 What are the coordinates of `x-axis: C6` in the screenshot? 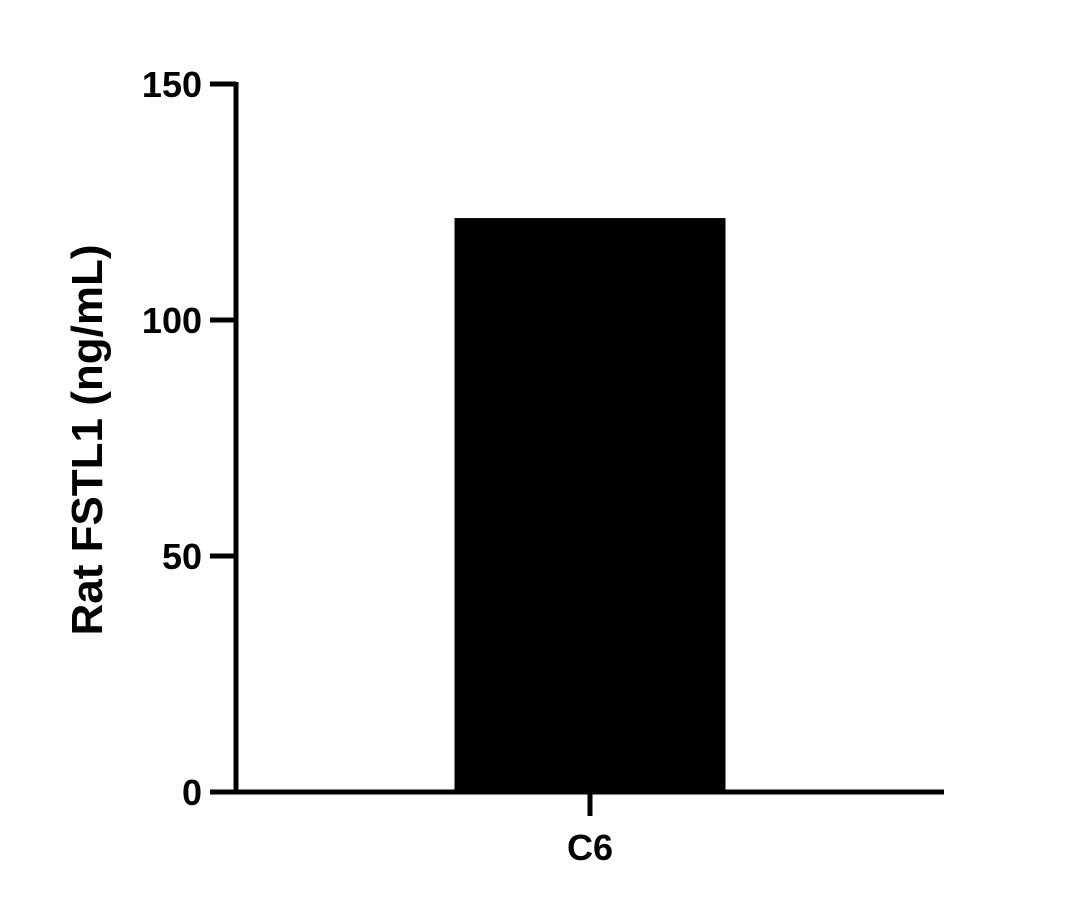 It's located at (589, 828).